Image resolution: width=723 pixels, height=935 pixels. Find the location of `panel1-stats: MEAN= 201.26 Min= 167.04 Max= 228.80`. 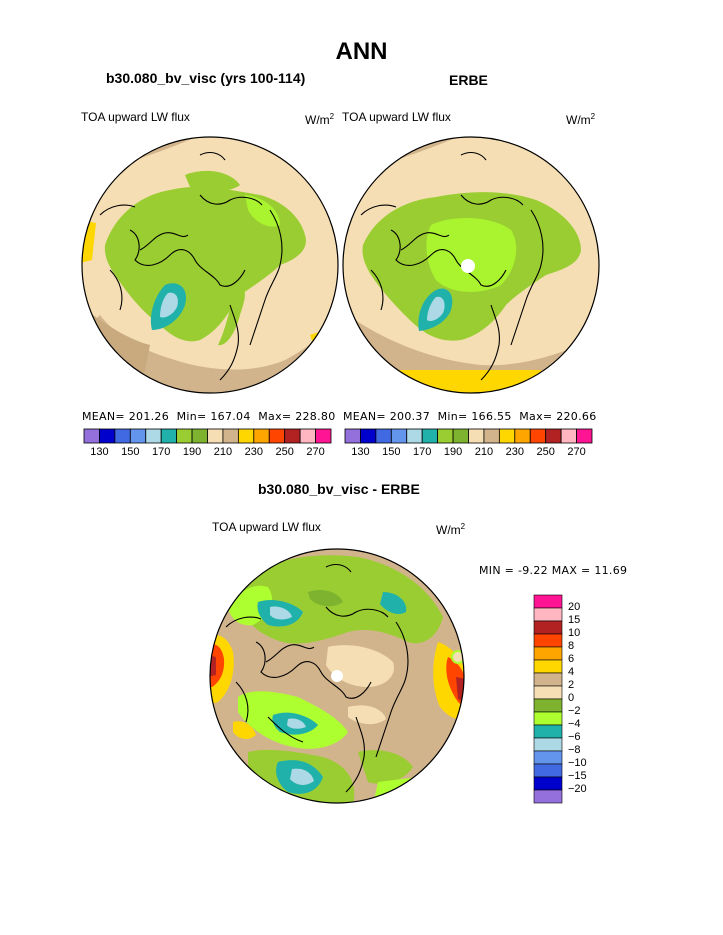

panel1-stats: MEAN= 201.26 Min= 167.04 Max= 228.80 is located at coordinates (209, 416).